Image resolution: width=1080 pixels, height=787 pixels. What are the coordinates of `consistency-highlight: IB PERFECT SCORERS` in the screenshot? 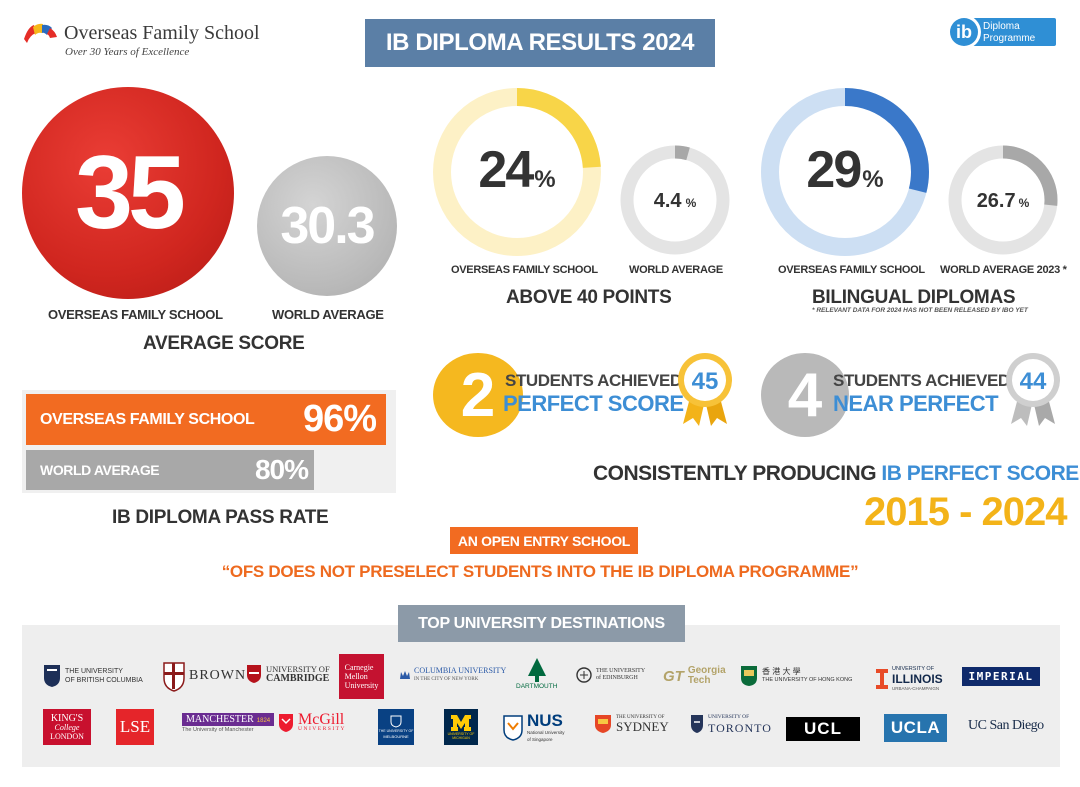 It's located at (980, 473).